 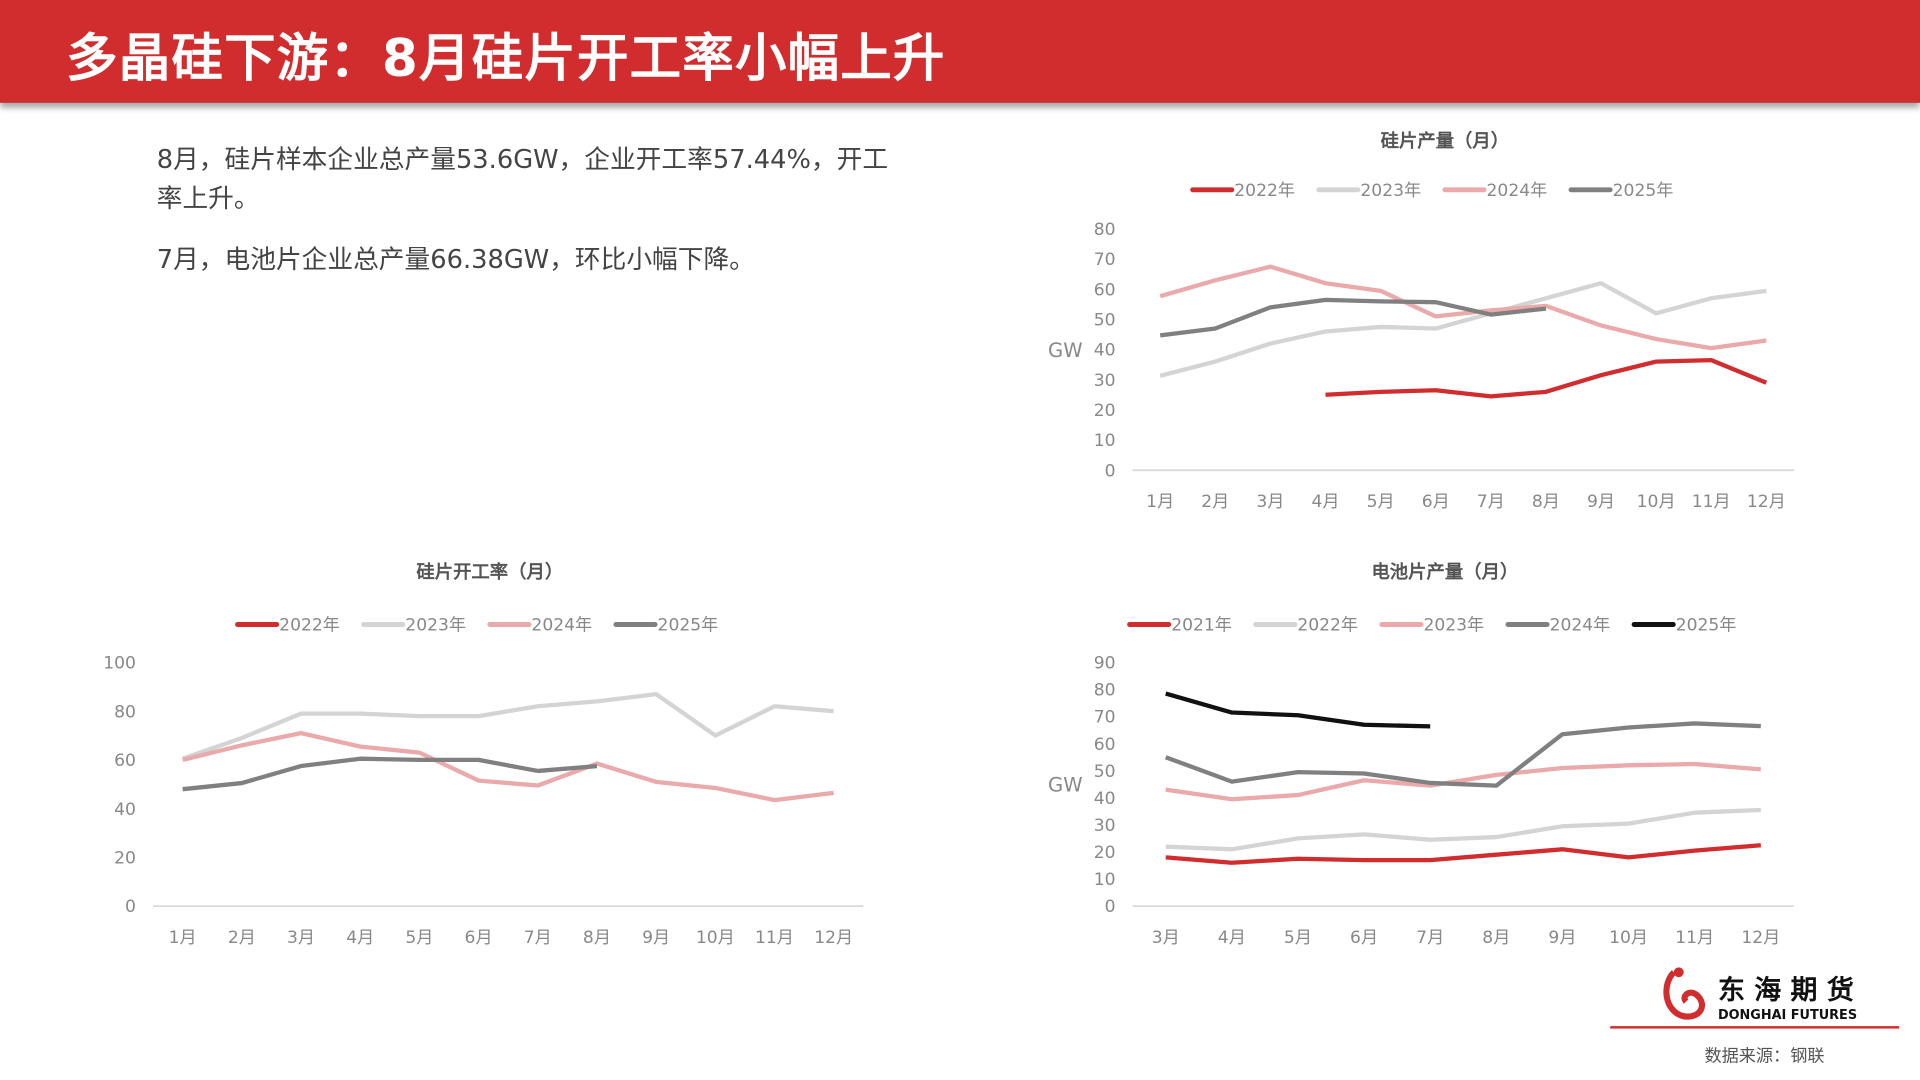 I want to click on title-banner: 多晶硅下游：8月硅片开工率小幅上升, so click(x=960, y=51).